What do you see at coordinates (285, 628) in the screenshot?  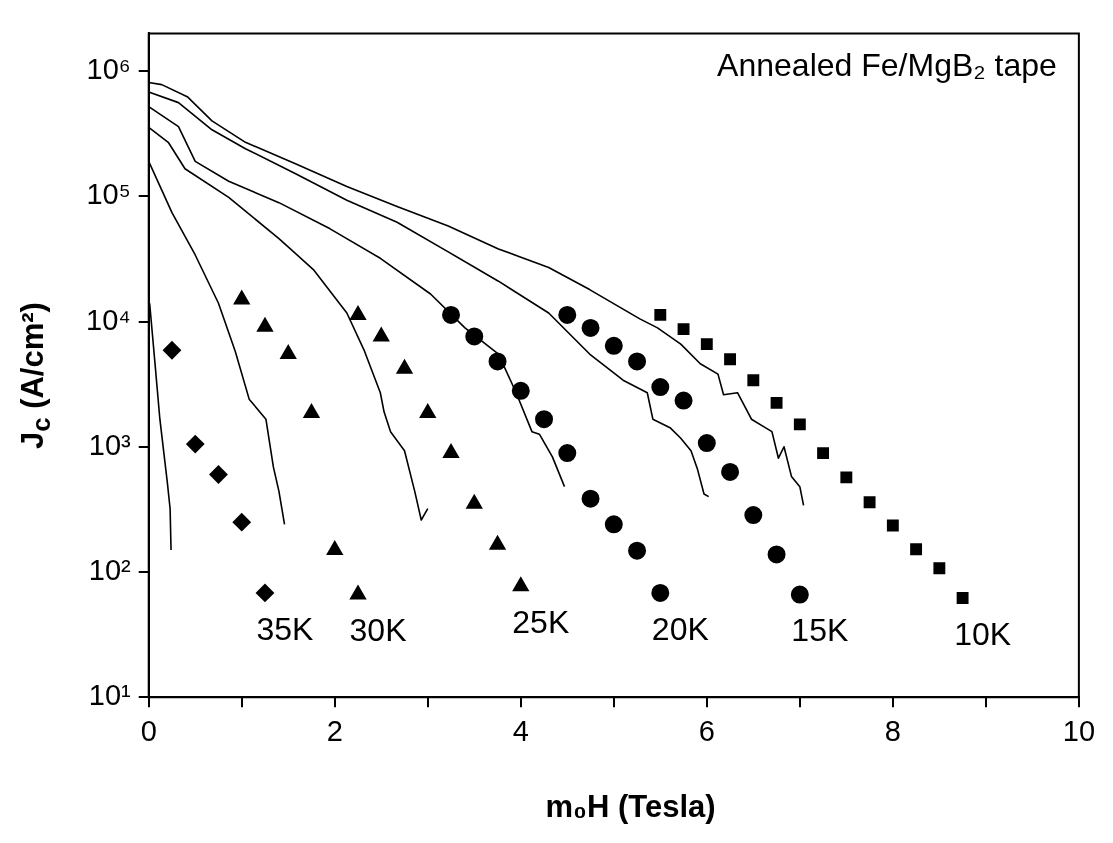 I see `series-label: 35K` at bounding box center [285, 628].